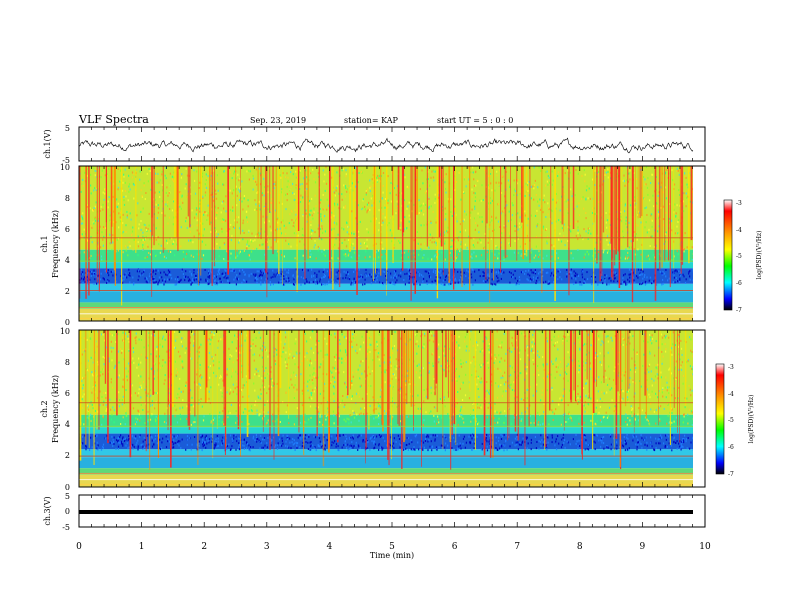 The width and height of the screenshot is (792, 612). Describe the element at coordinates (67, 198) in the screenshot. I see `ch1-spec-ytick-8: 8` at that location.